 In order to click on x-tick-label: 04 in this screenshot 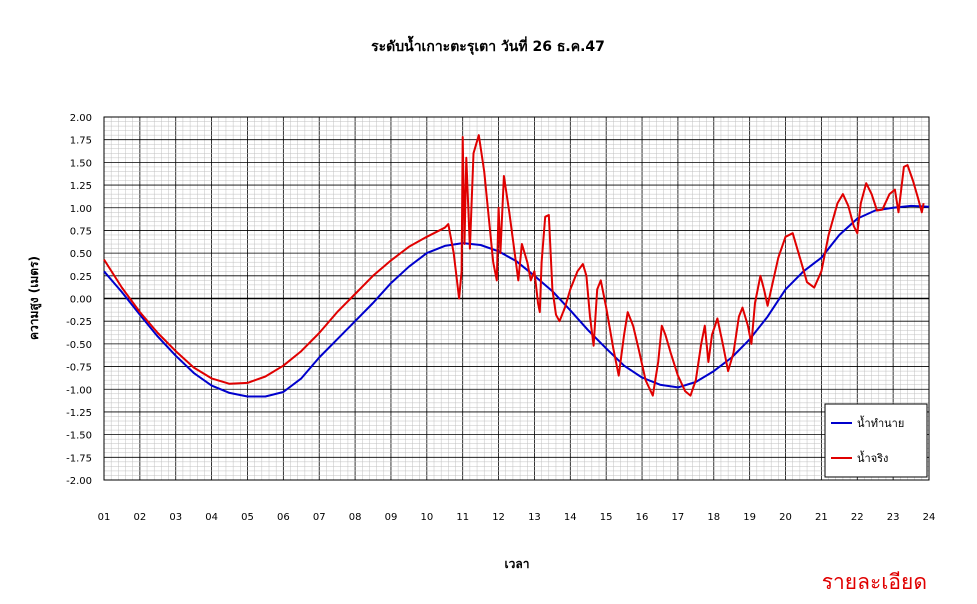, I will do `click(211, 517)`.